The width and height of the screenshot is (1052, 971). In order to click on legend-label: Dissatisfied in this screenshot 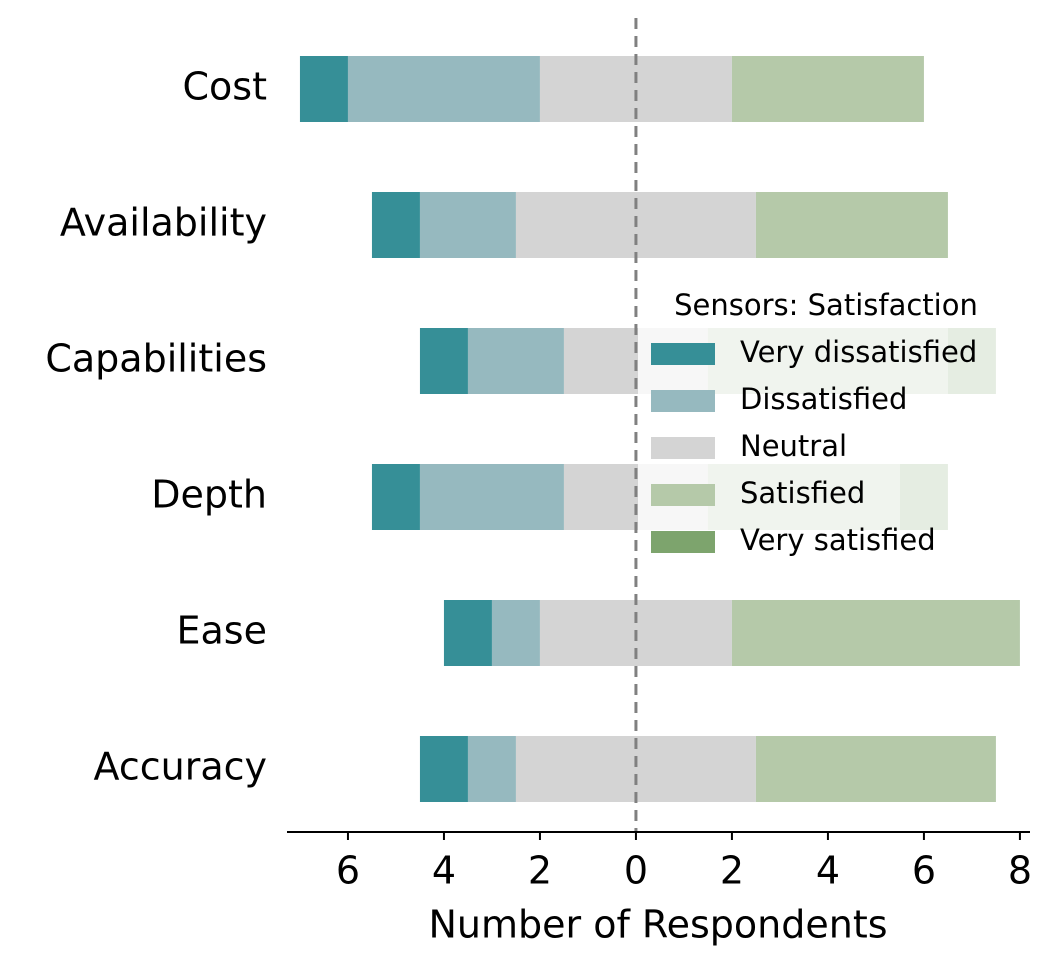, I will do `click(823, 399)`.